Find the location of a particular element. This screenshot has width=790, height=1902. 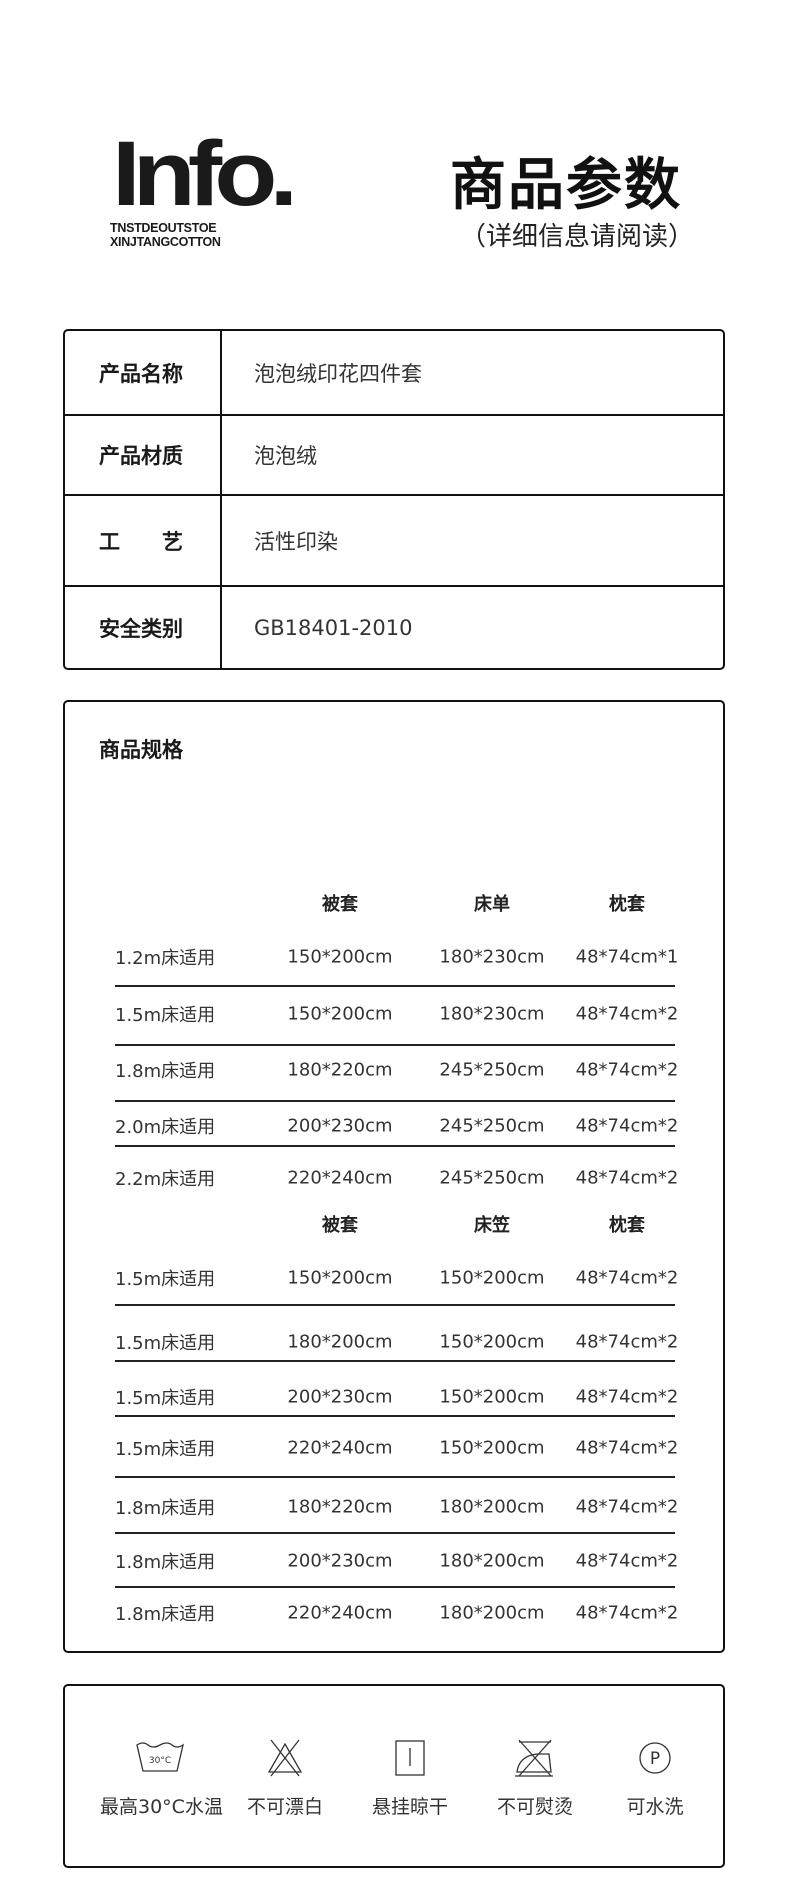

care-label: 不可熨烫 is located at coordinates (534, 1807).